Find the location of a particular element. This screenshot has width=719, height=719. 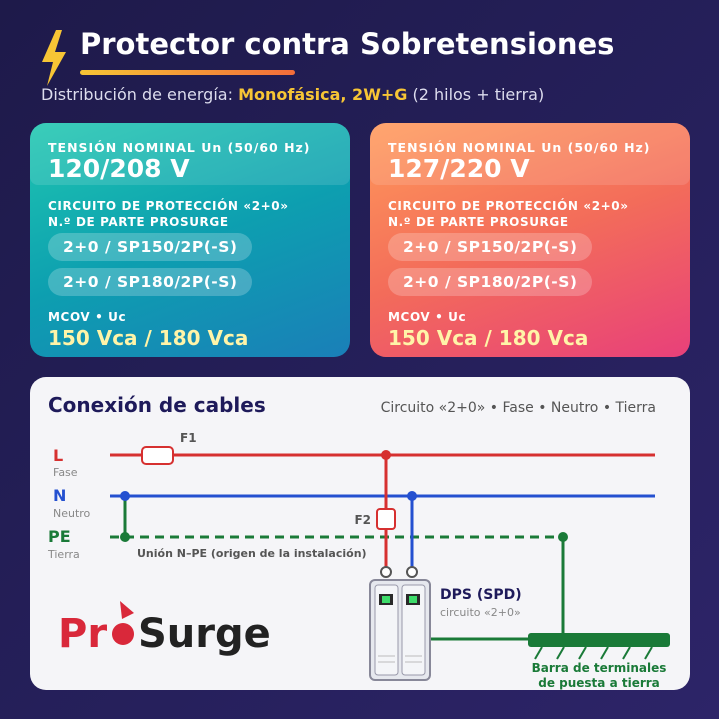

conductor-code: PE is located at coordinates (59, 536).